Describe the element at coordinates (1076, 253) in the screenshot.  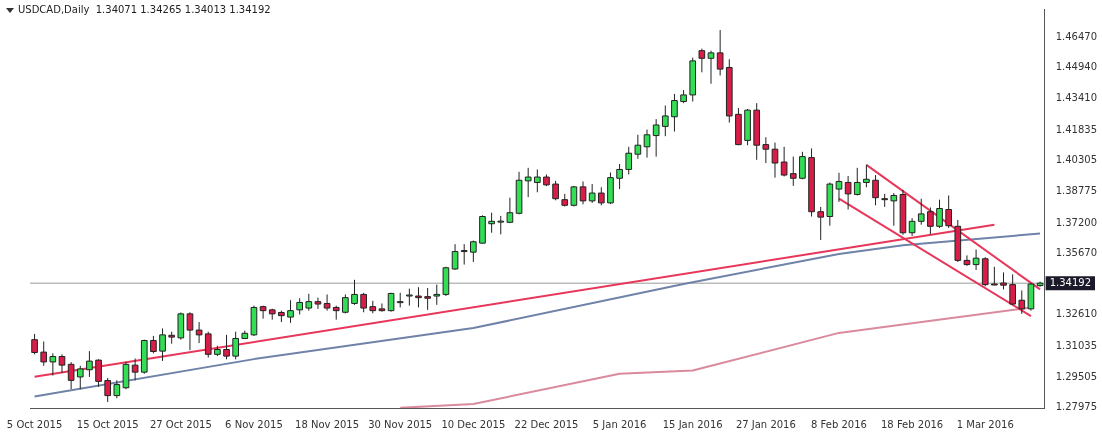
I see `y-tick-label: 1.35670` at that location.